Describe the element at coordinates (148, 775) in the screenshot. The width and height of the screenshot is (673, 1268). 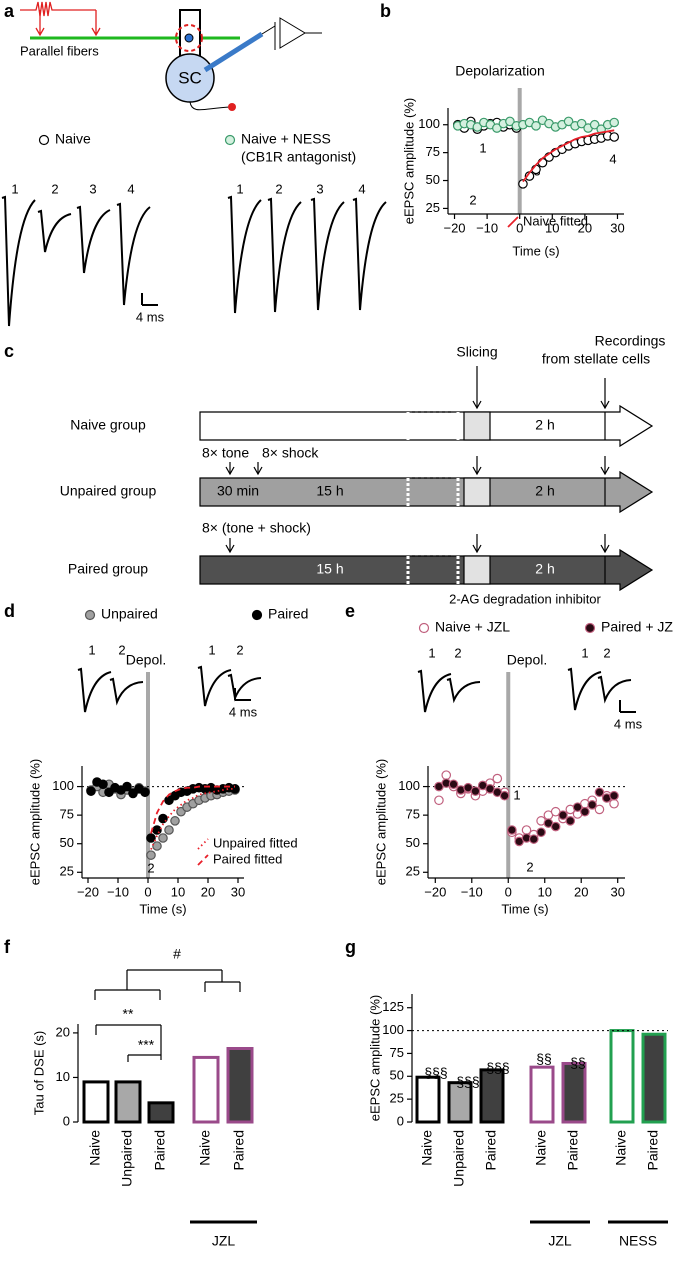
I see `depolarization-line` at that location.